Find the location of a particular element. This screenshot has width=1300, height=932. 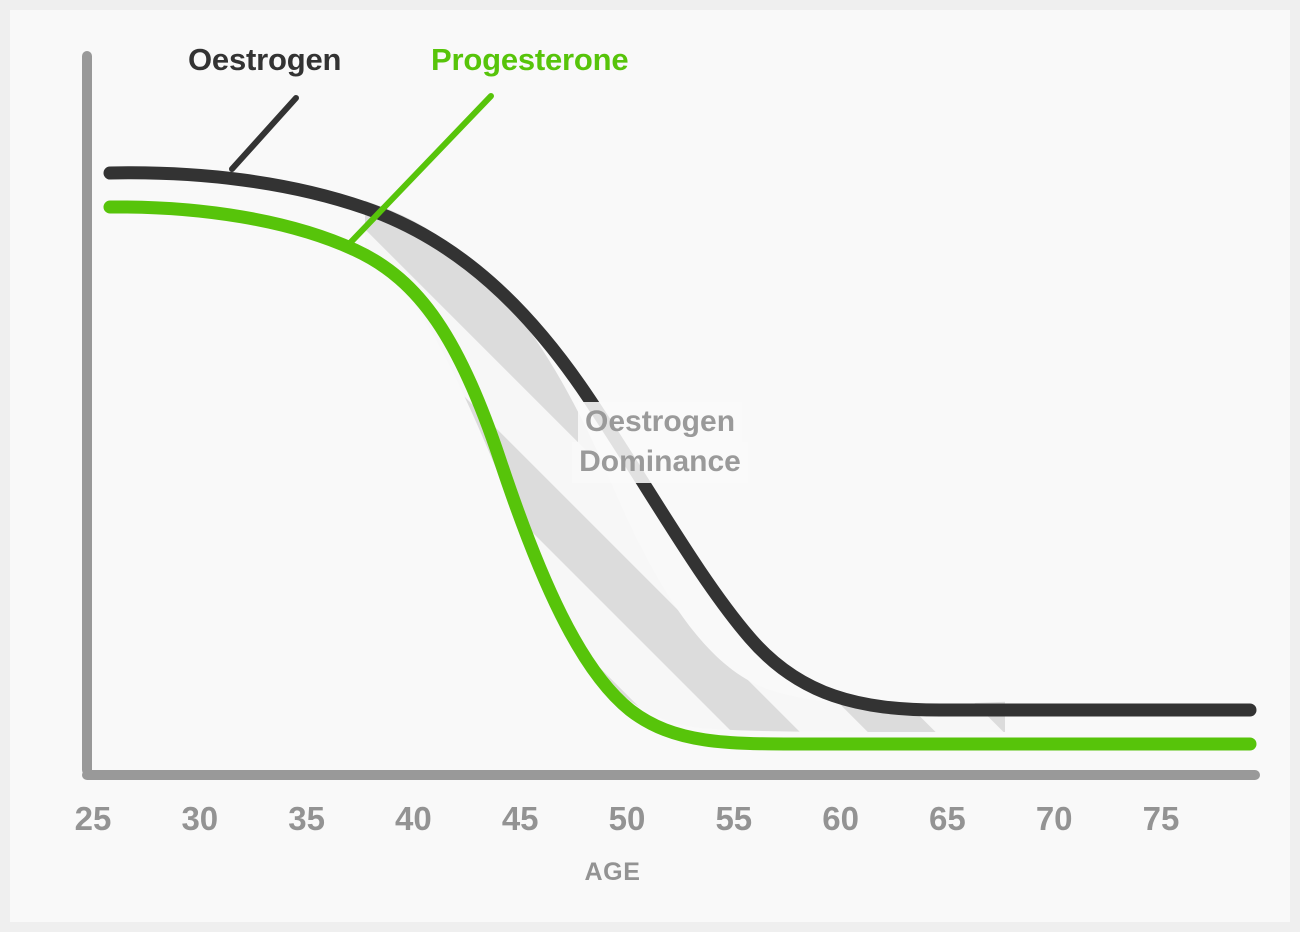

legend-label-progesterone: Progesterone is located at coordinates (530, 59).